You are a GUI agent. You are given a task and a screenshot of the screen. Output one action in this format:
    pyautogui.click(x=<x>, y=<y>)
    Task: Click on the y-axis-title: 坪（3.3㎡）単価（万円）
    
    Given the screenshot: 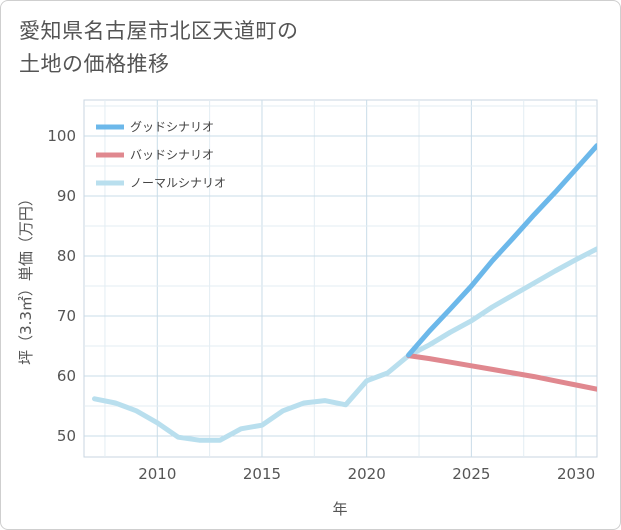 What is the action you would take?
    pyautogui.click(x=26, y=278)
    